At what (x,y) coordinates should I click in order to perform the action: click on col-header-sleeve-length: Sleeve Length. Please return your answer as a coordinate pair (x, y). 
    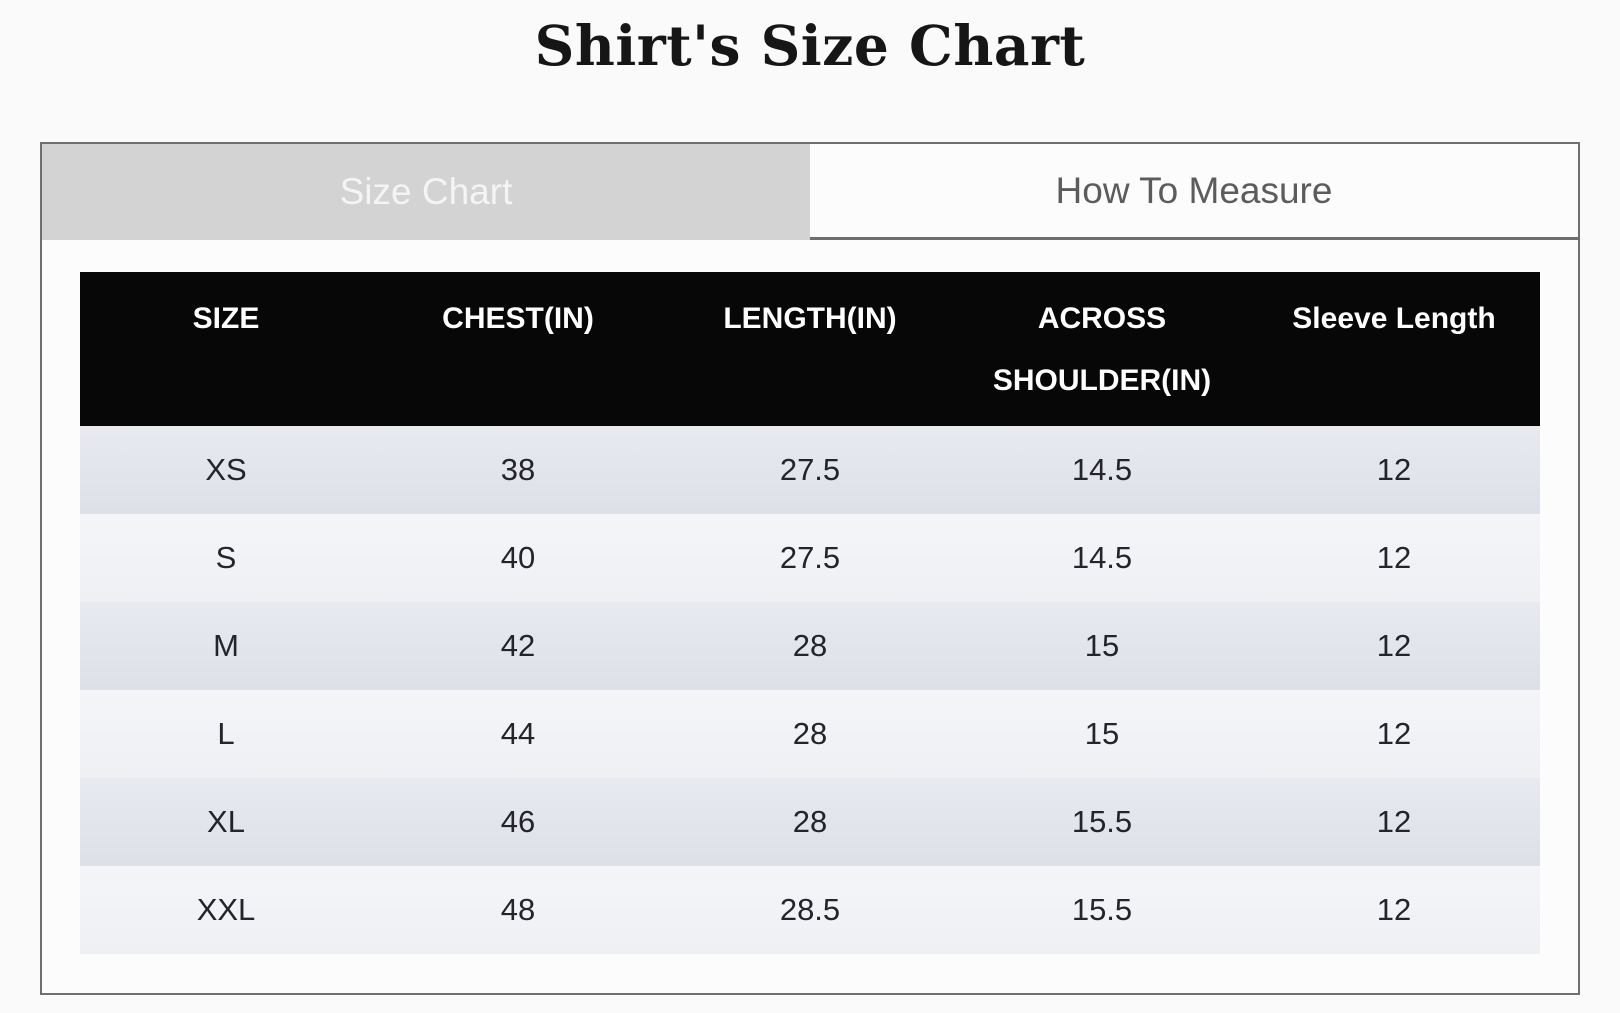
    Looking at the image, I should click on (1394, 349).